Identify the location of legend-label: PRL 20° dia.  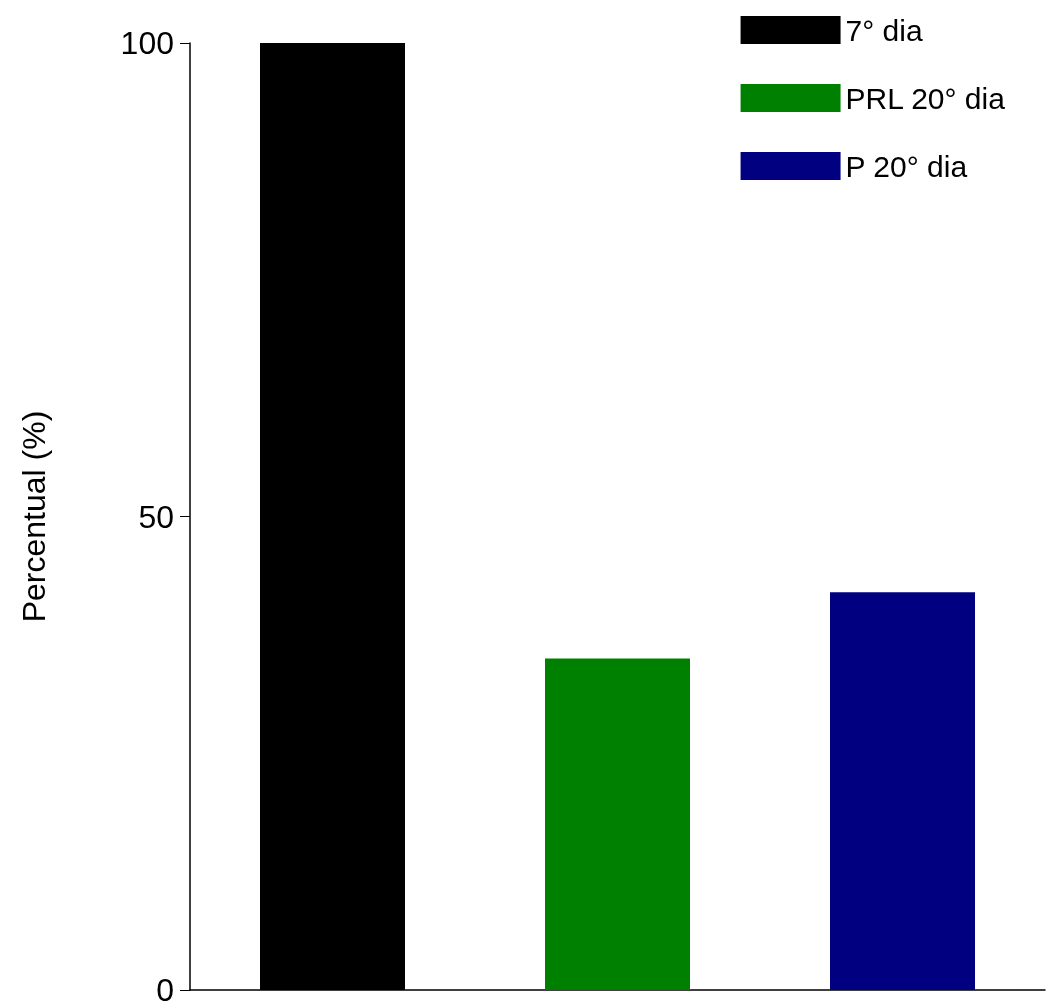
(925, 98).